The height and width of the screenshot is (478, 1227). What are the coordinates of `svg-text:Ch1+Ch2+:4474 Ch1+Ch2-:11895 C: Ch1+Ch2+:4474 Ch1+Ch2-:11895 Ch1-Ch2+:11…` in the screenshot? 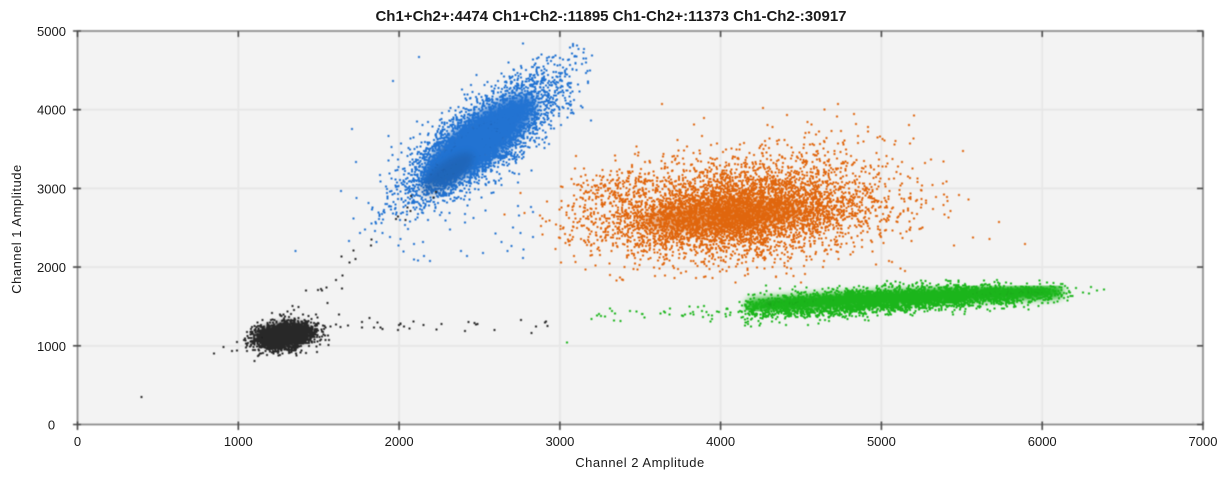 It's located at (610, 16).